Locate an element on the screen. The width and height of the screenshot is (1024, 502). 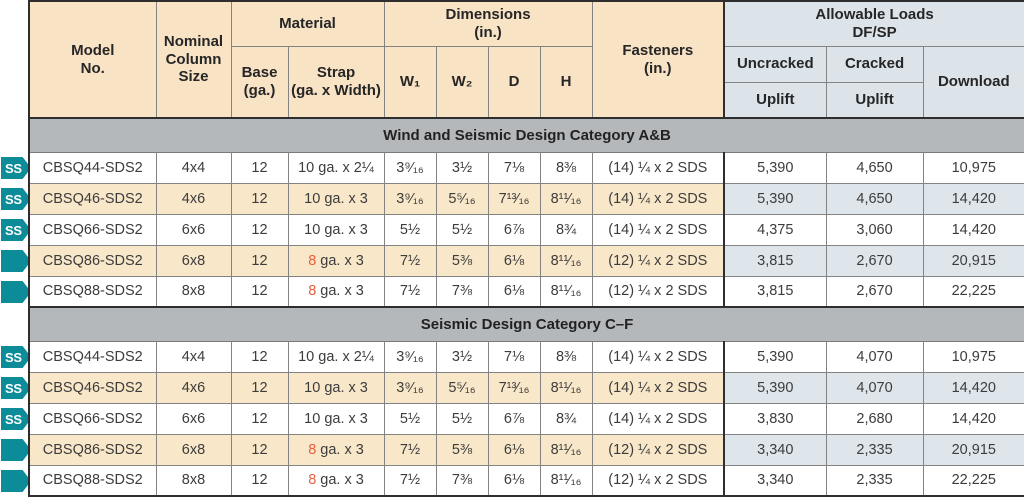
col-header-nominal-size: Nominal Column Size is located at coordinates (193, 59).